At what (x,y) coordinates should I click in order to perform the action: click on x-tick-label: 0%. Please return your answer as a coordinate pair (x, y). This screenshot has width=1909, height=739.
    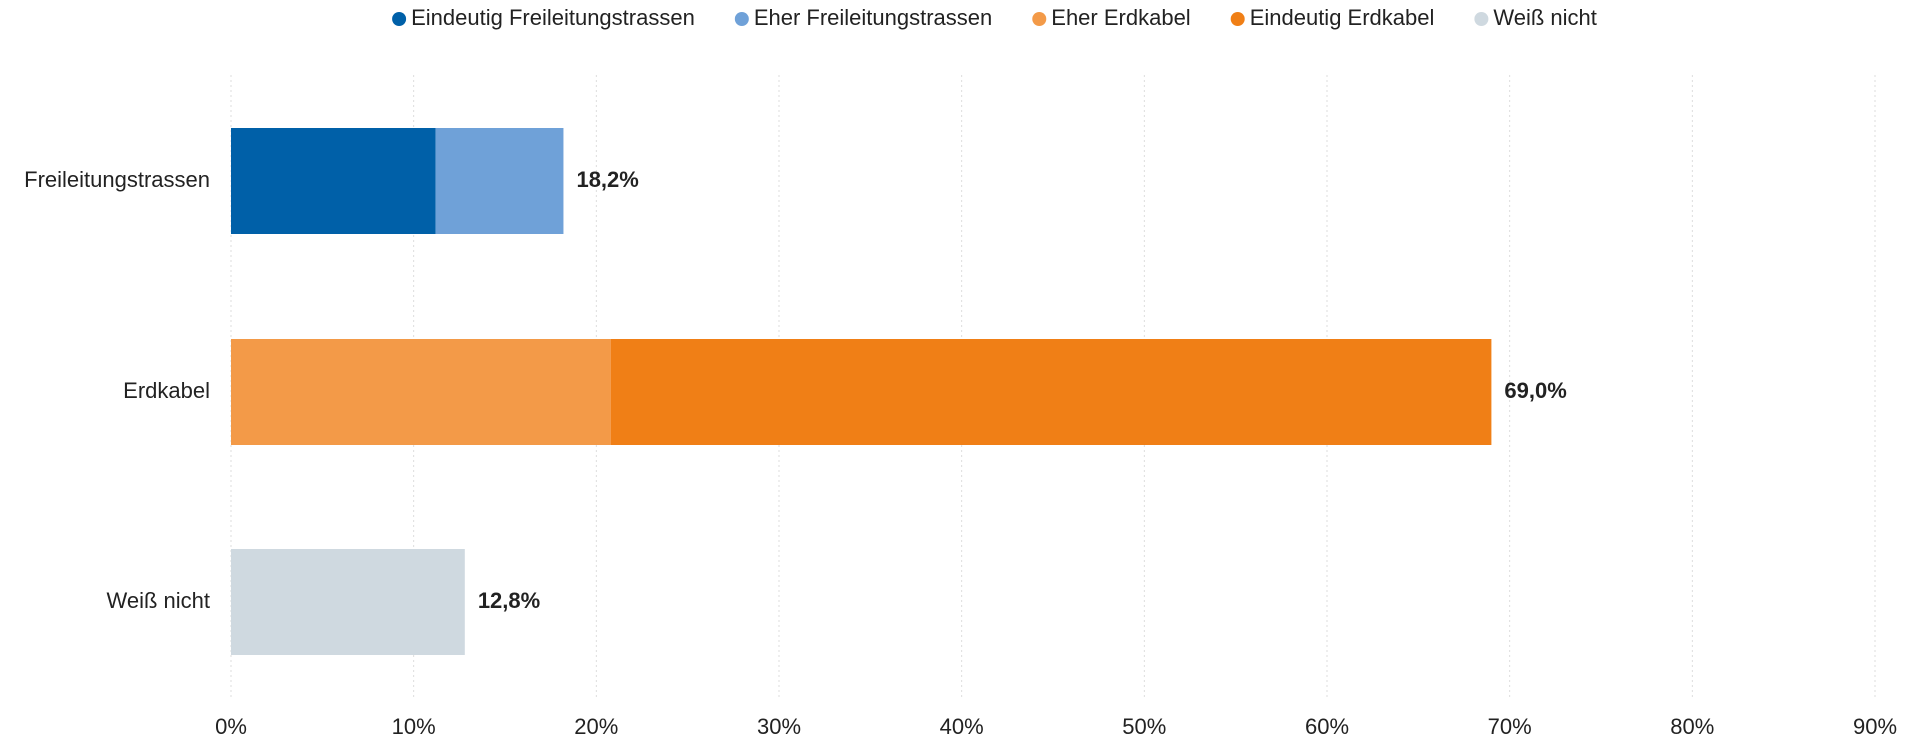
    Looking at the image, I should click on (231, 726).